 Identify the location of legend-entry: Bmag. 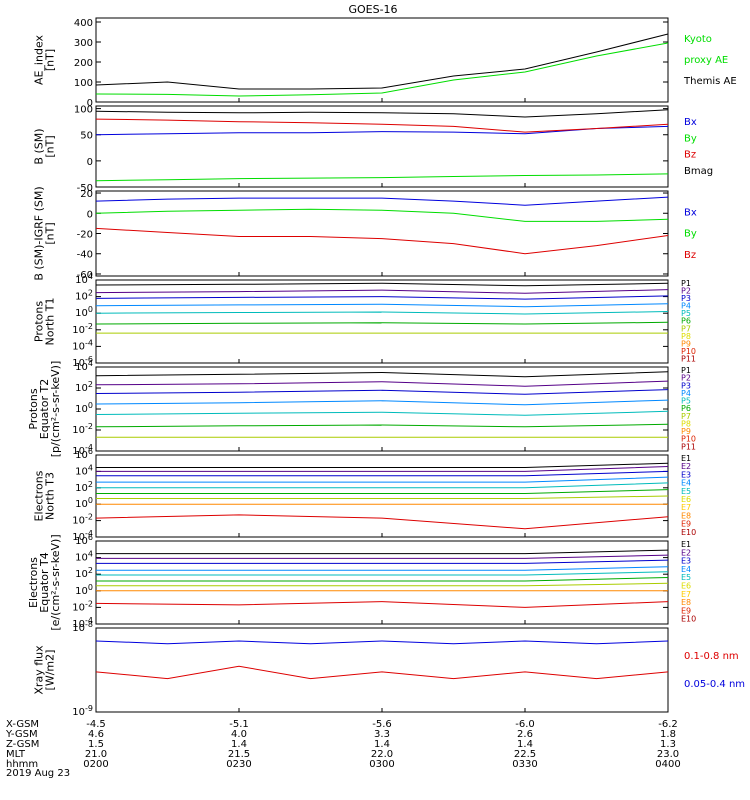
(698, 171).